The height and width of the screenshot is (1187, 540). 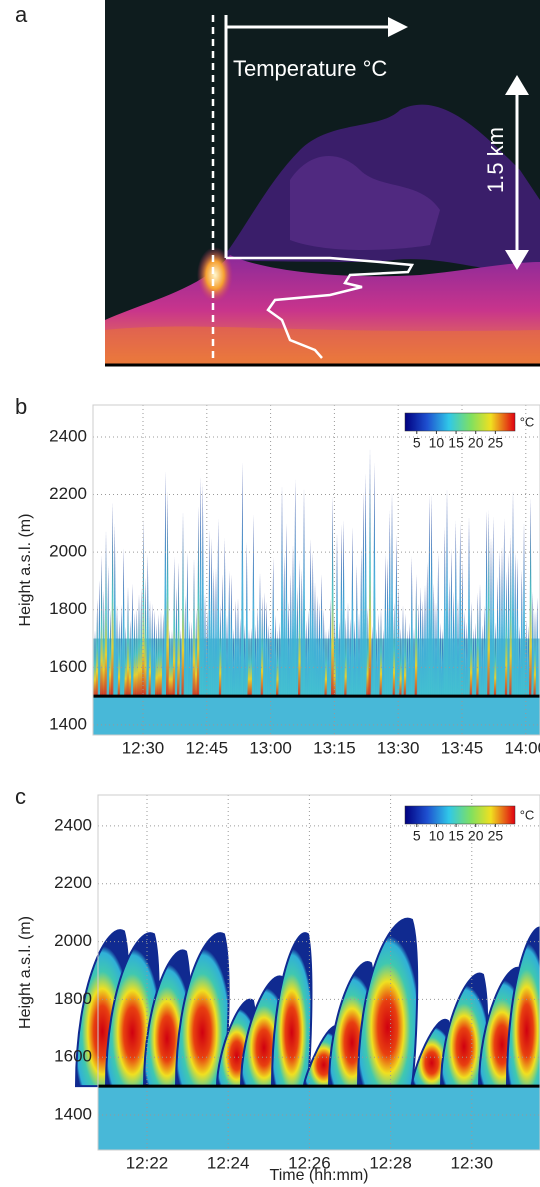 What do you see at coordinates (390, 1162) in the screenshot?
I see `x-tick-label: 12:28` at bounding box center [390, 1162].